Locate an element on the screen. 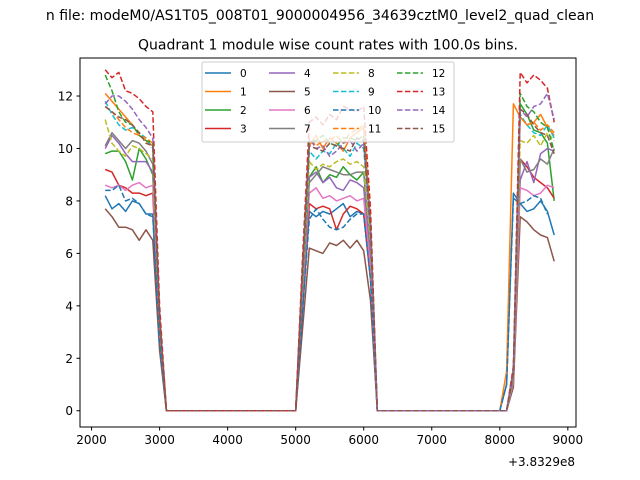 The image size is (640, 480). y-tick-label: 4 is located at coordinates (69, 306).